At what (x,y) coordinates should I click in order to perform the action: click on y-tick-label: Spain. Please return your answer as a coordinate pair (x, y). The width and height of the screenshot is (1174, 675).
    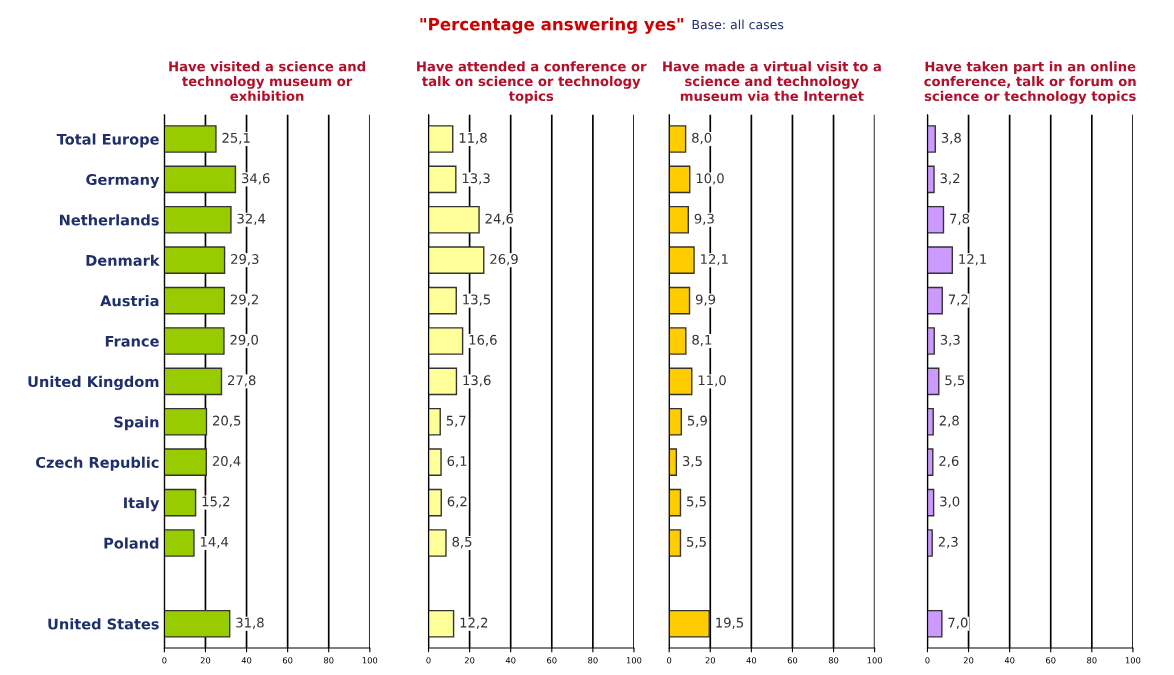
    Looking at the image, I should click on (136, 423).